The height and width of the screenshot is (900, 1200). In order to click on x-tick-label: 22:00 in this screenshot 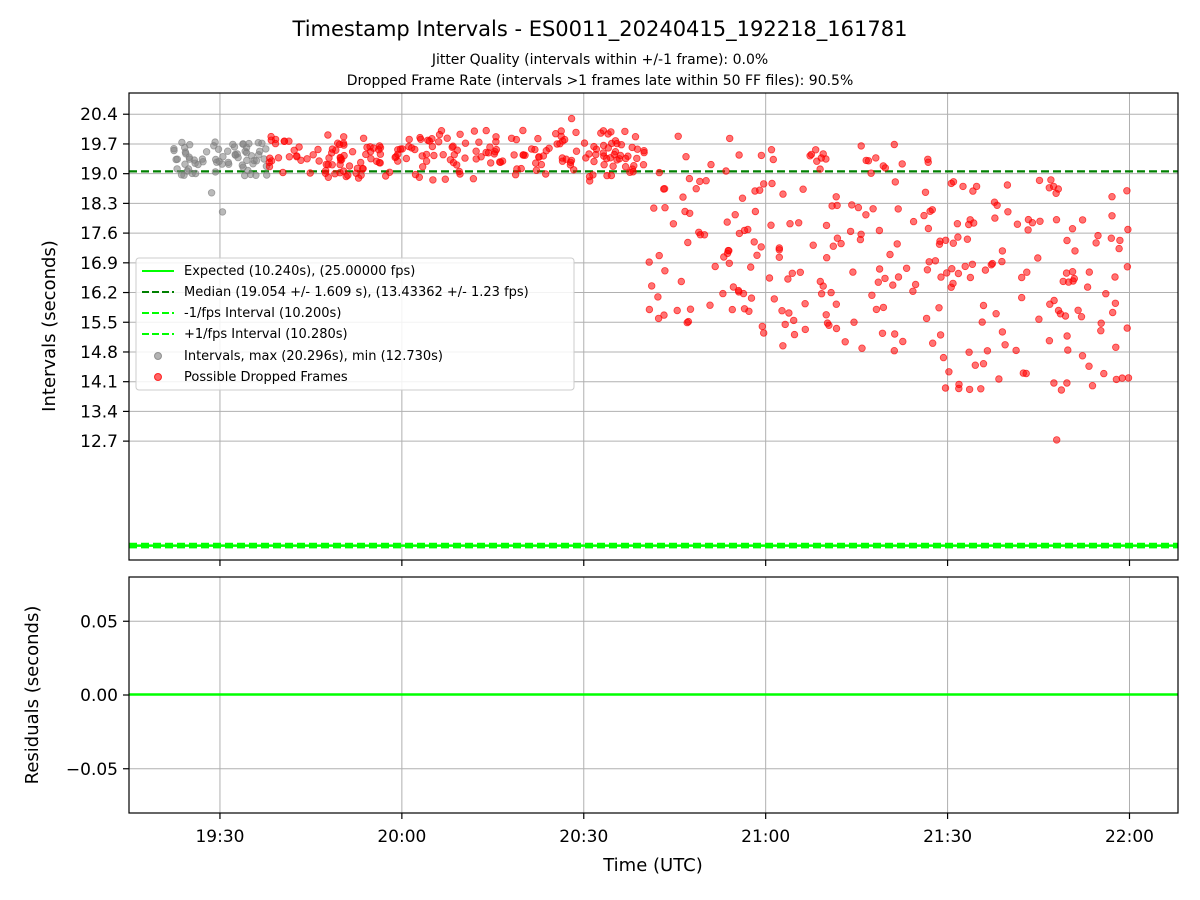, I will do `click(1129, 837)`.